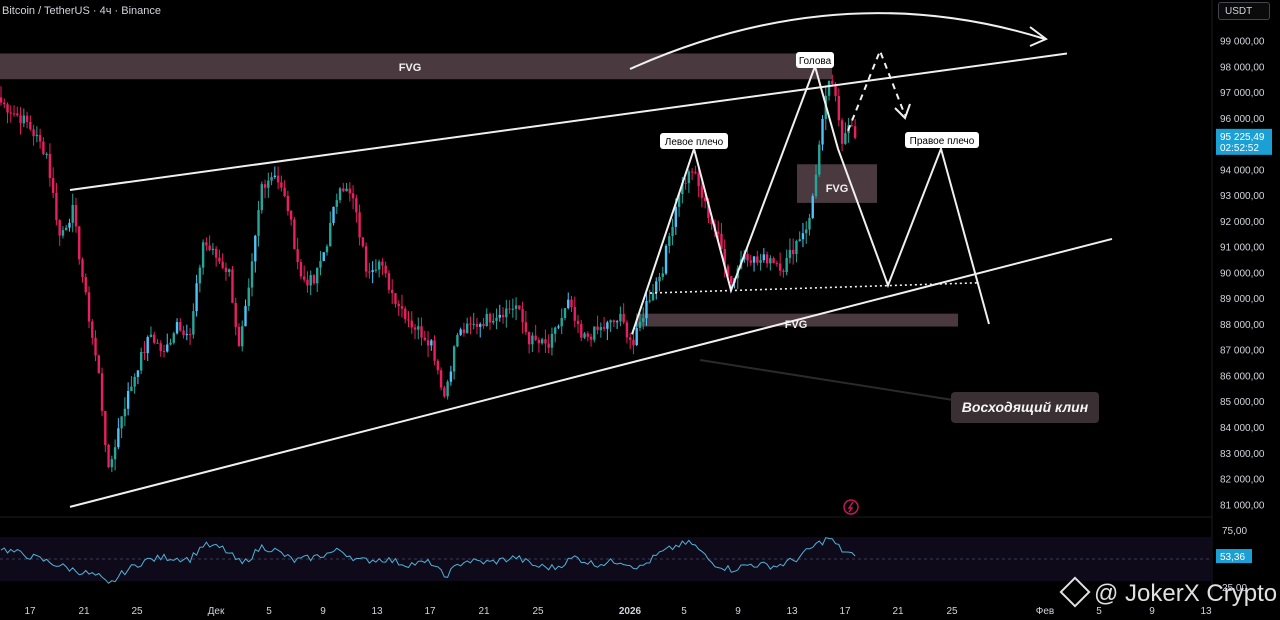  Describe the element at coordinates (1234, 531) in the screenshot. I see `rsi-level-top: 75,00` at that location.